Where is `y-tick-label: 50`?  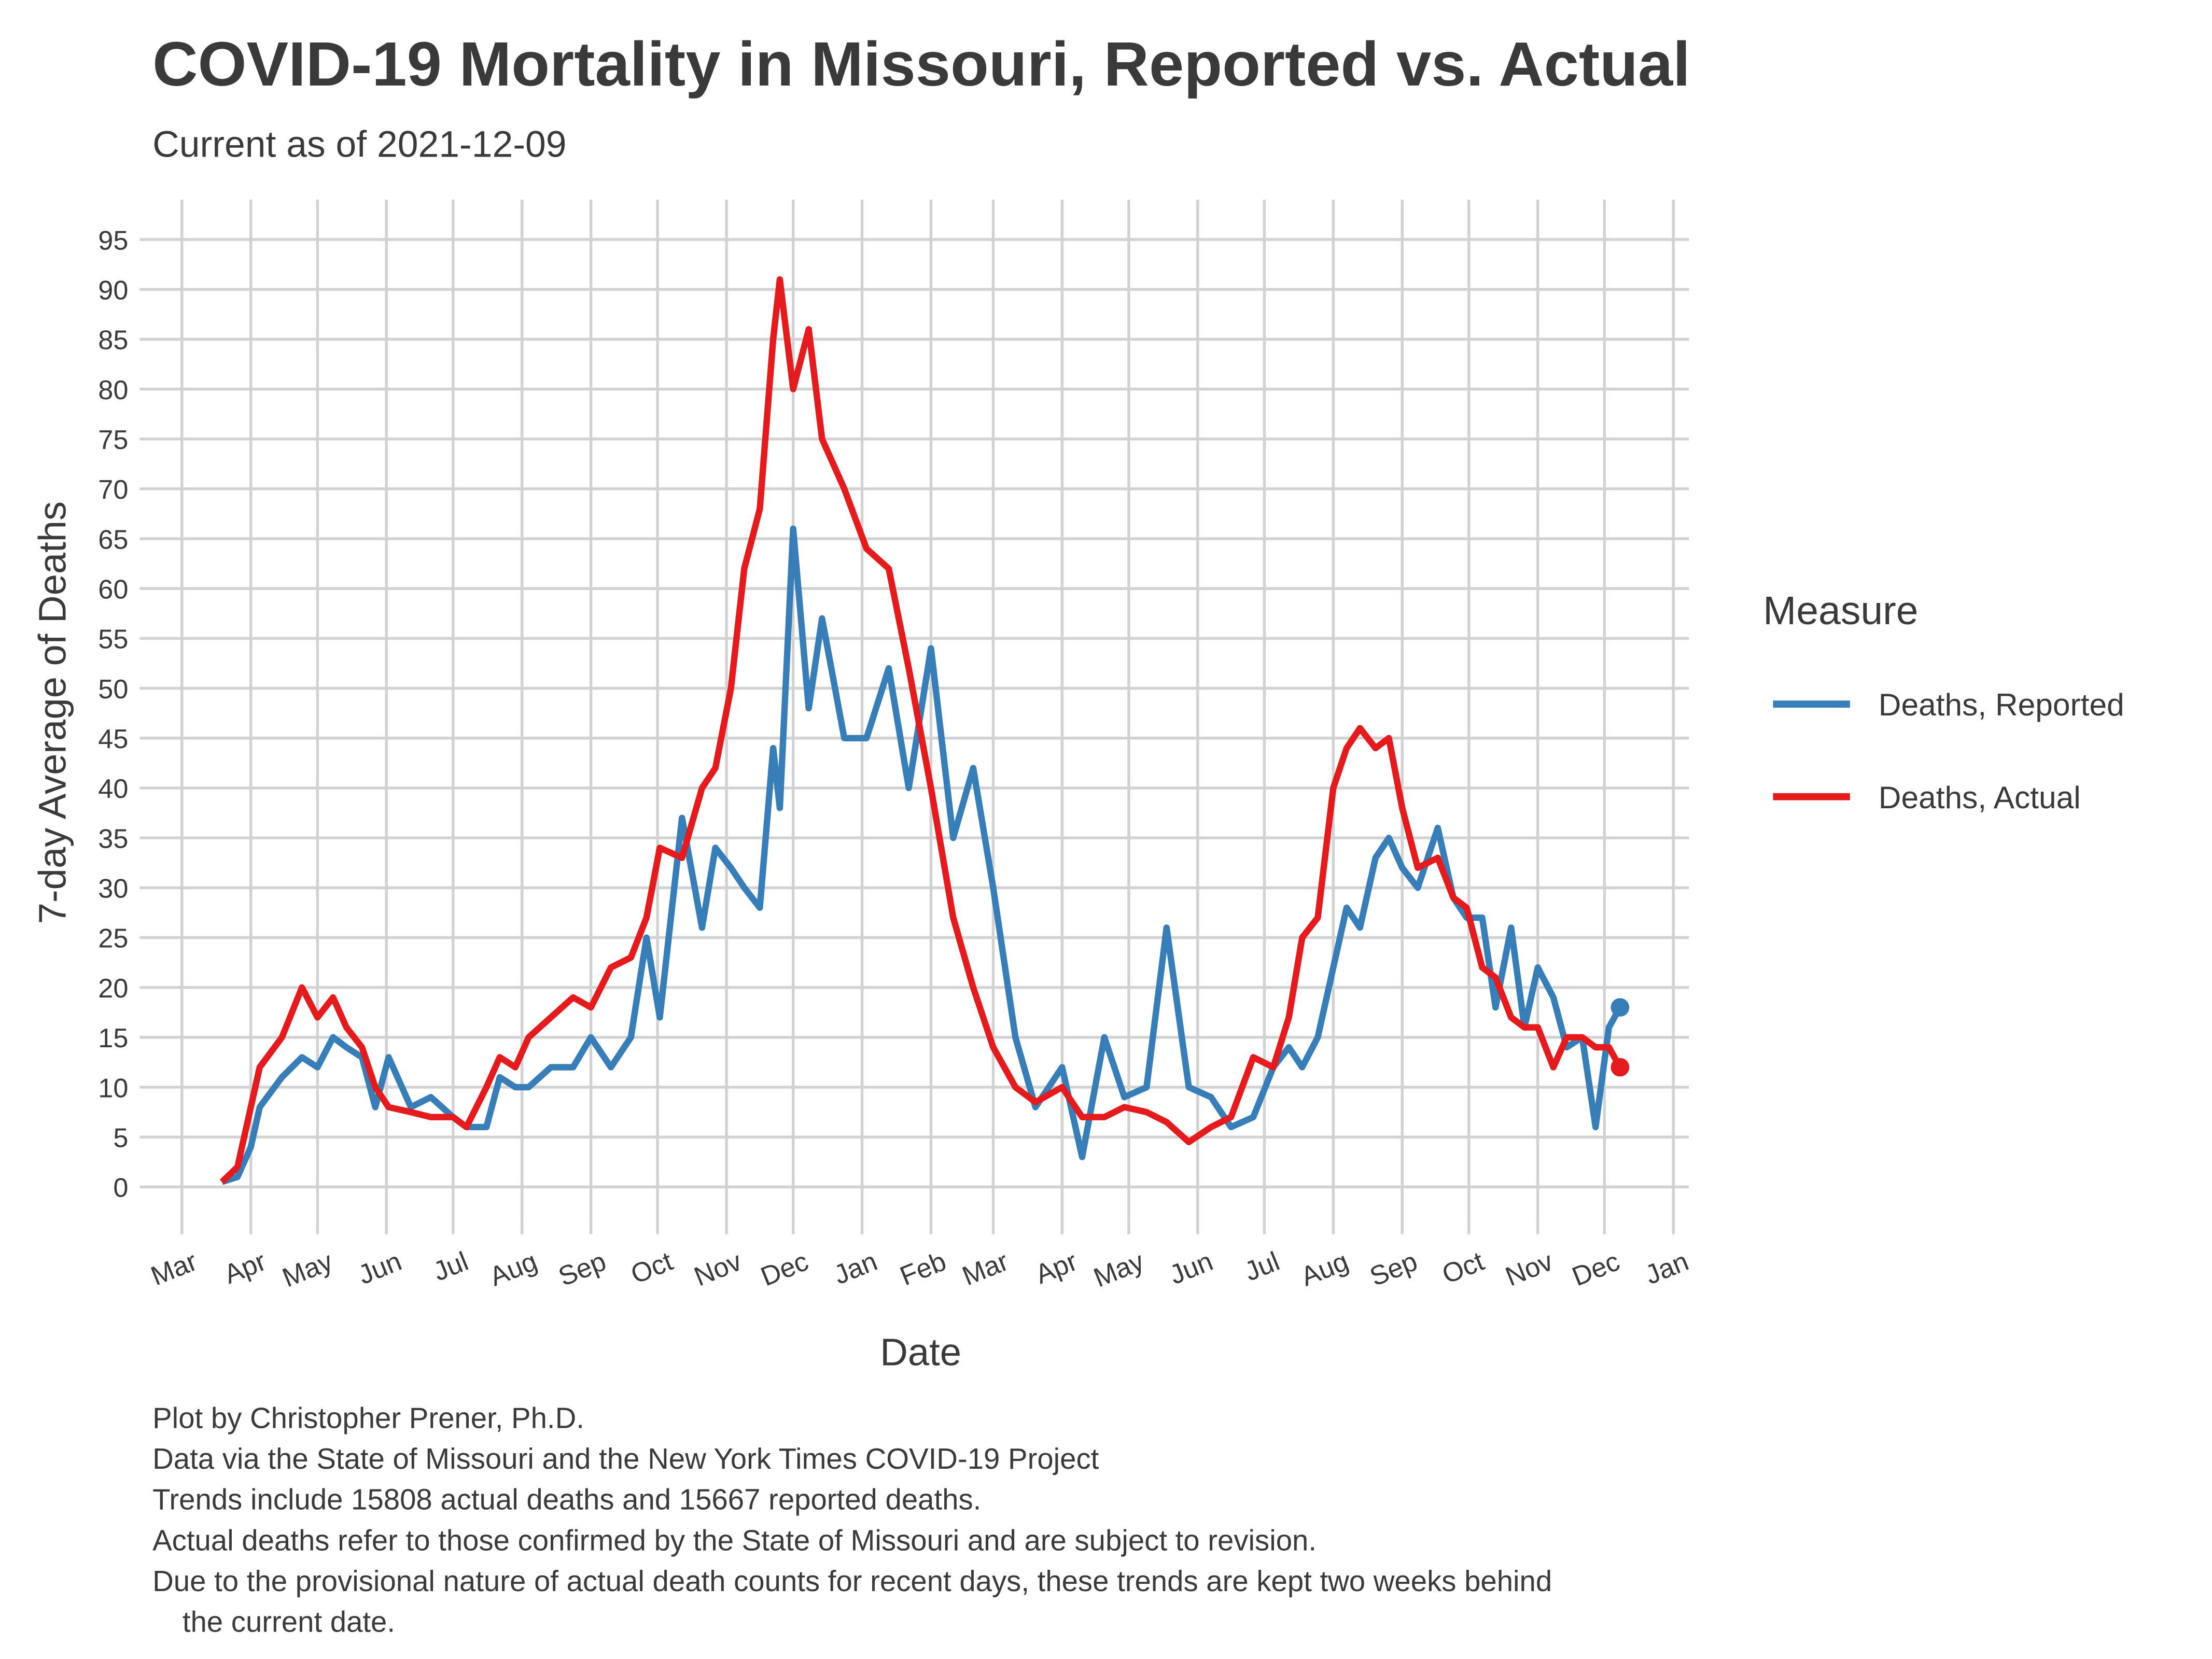
y-tick-label: 50 is located at coordinates (113, 689).